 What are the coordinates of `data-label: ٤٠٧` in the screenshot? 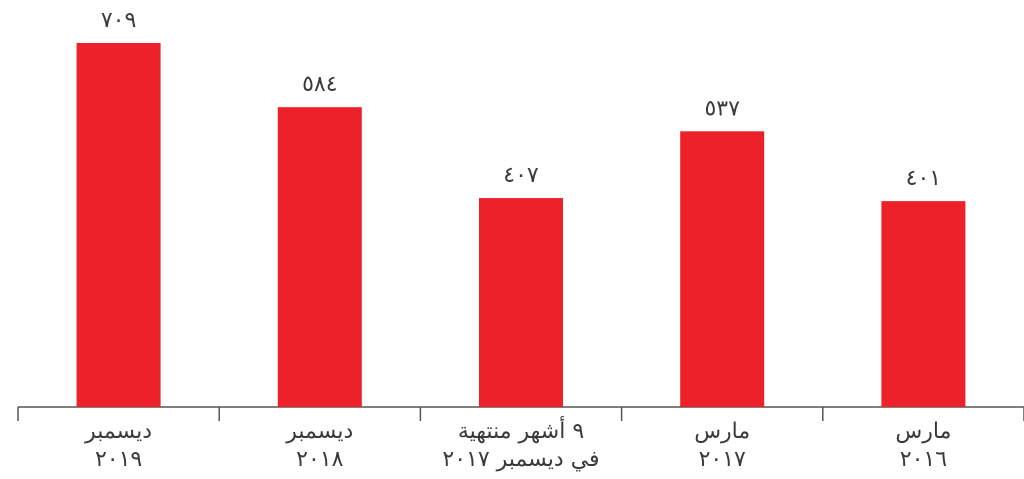 It's located at (521, 175).